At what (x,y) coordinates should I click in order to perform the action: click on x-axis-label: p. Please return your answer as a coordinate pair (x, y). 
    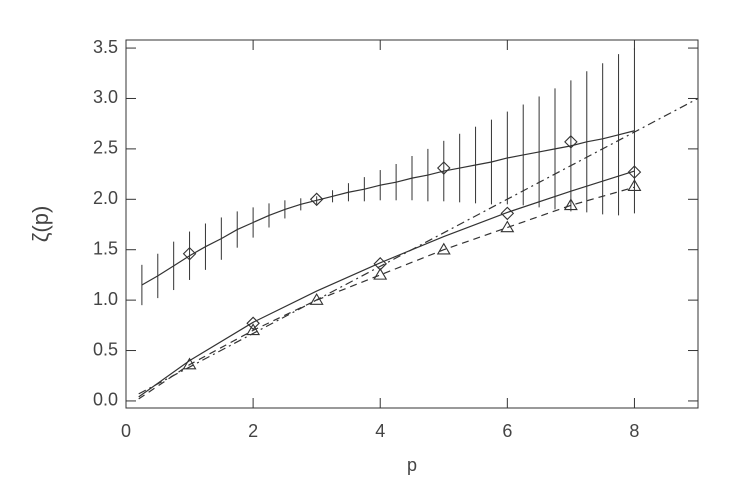
    Looking at the image, I should click on (412, 465).